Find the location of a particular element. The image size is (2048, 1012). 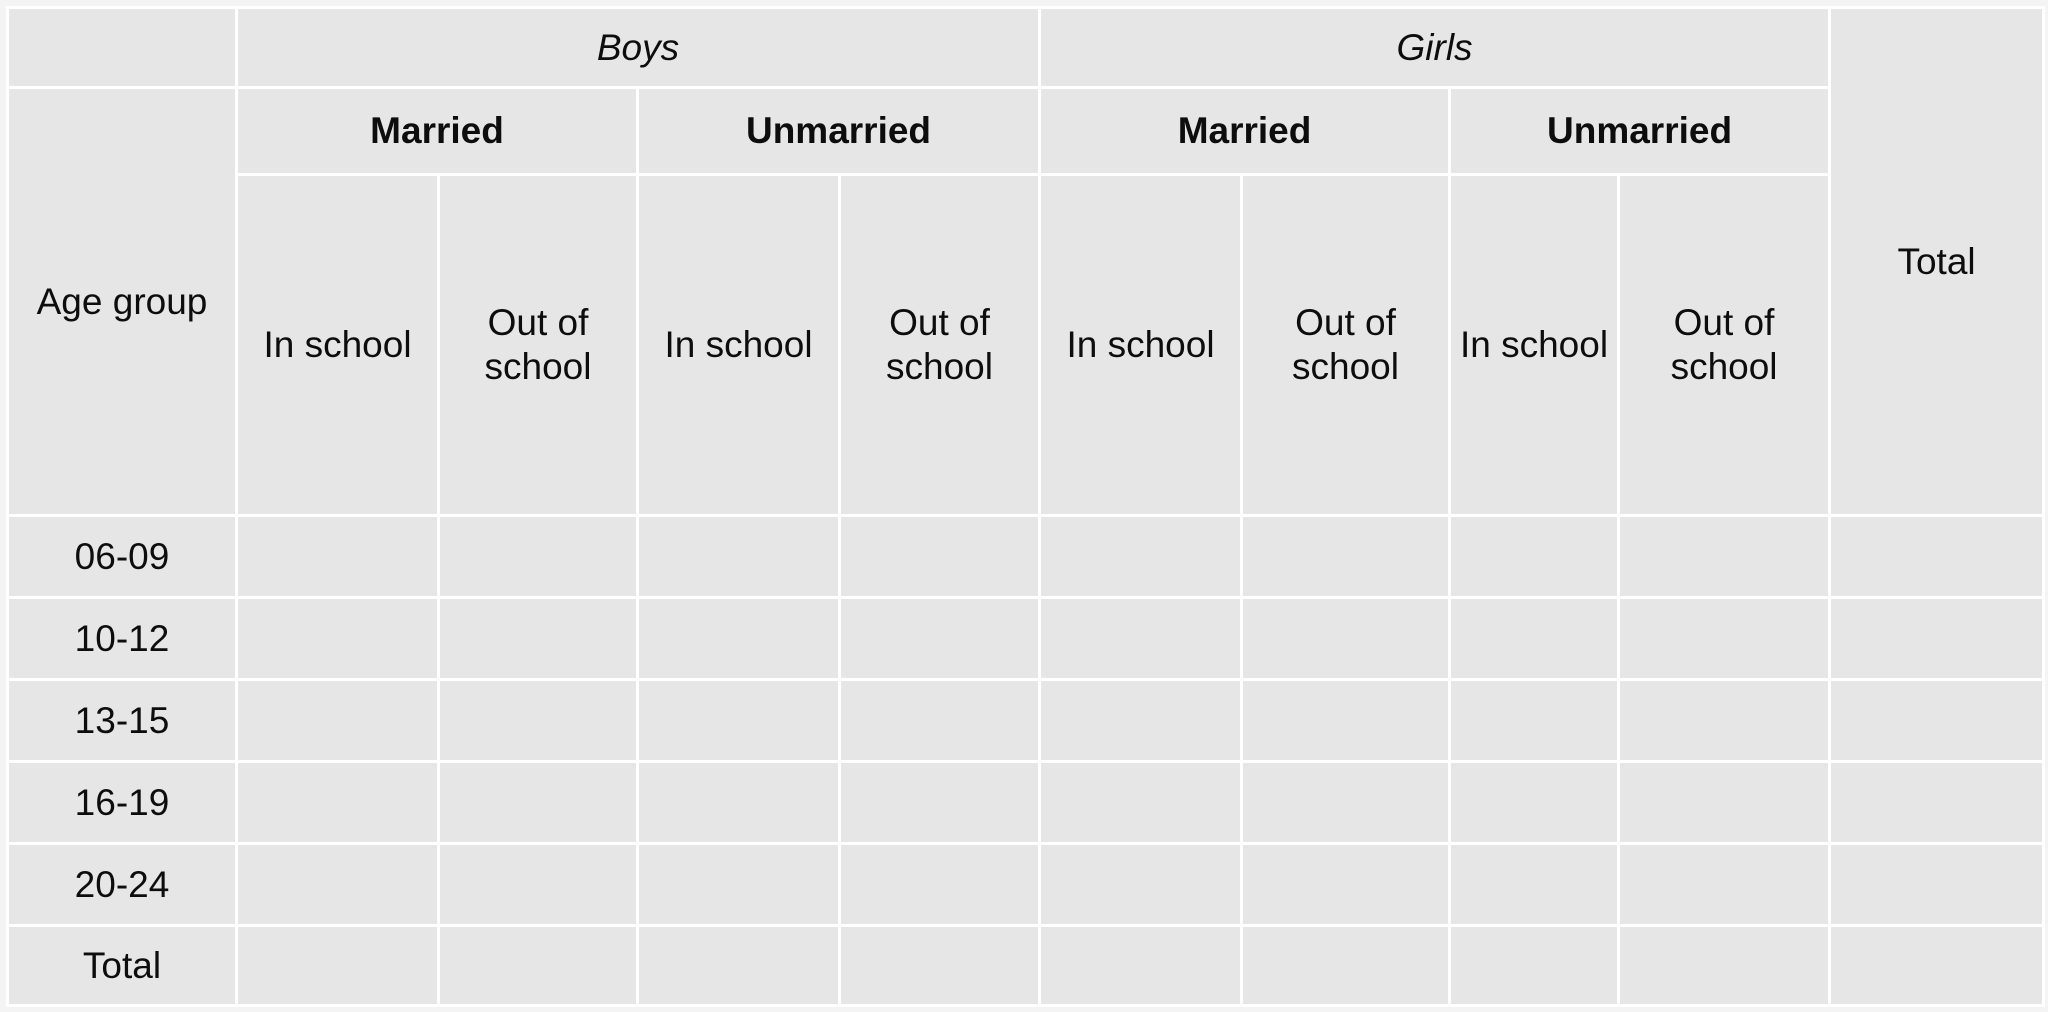

header-boys-married: Married is located at coordinates (437, 131).